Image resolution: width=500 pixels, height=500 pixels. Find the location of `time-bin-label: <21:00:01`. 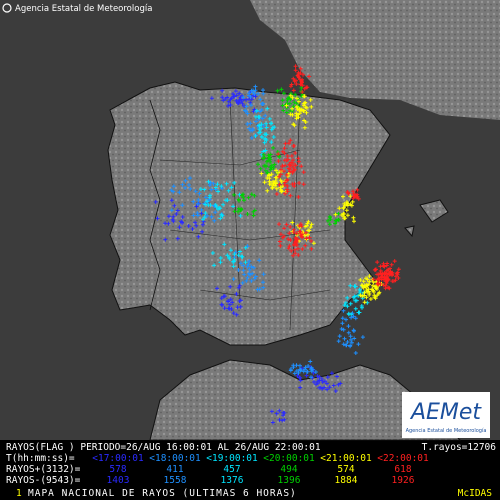

time-bin-label: <21:00:01 is located at coordinates (346, 458).